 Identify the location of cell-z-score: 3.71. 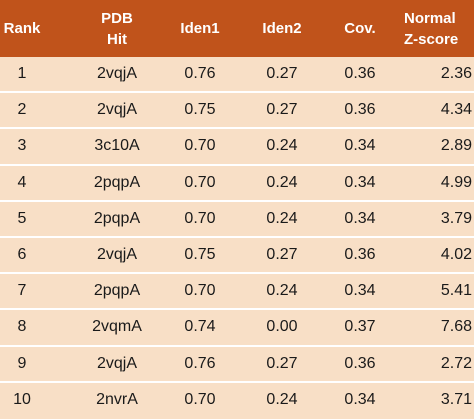
(456, 399).